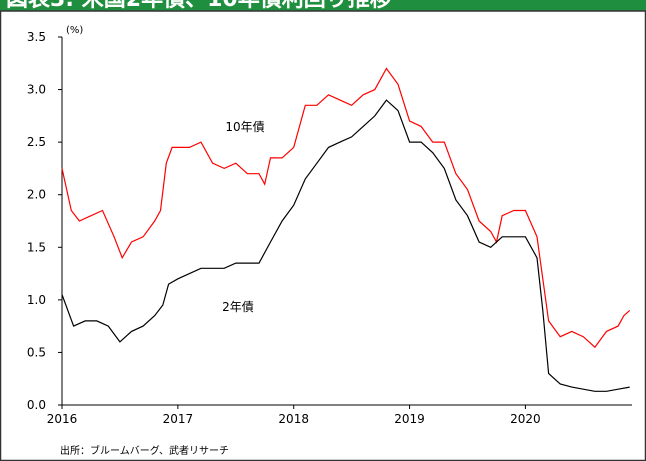  I want to click on y-tick-label: 1.5, so click(36, 247).